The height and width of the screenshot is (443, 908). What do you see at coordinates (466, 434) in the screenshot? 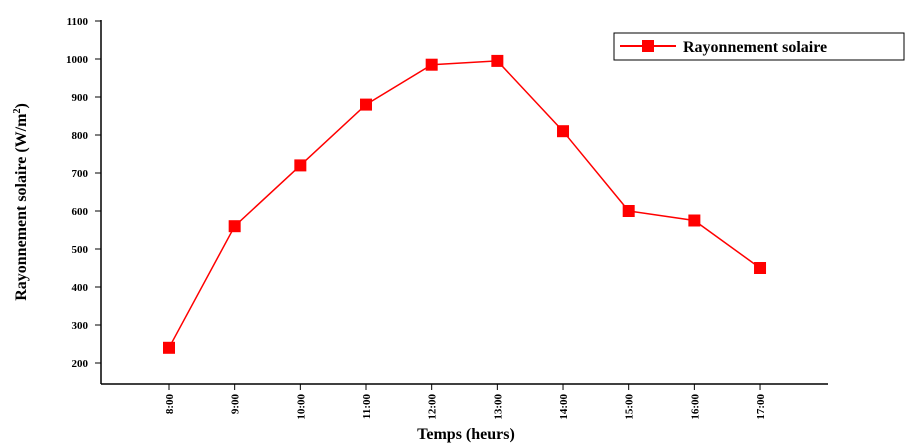
I see `x-axis-title: Temps (heurs)` at bounding box center [466, 434].